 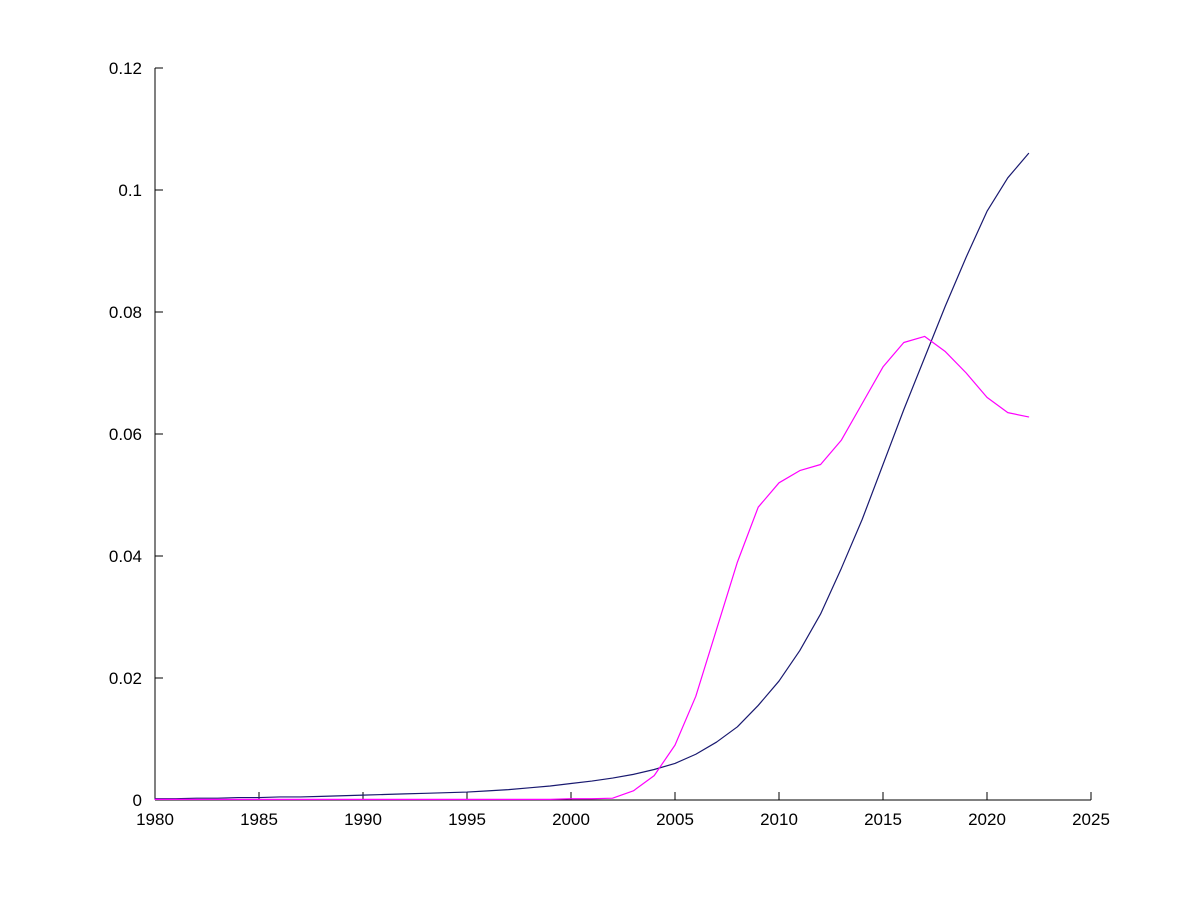 What do you see at coordinates (467, 819) in the screenshot?
I see `x-tick-label: 1995` at bounding box center [467, 819].